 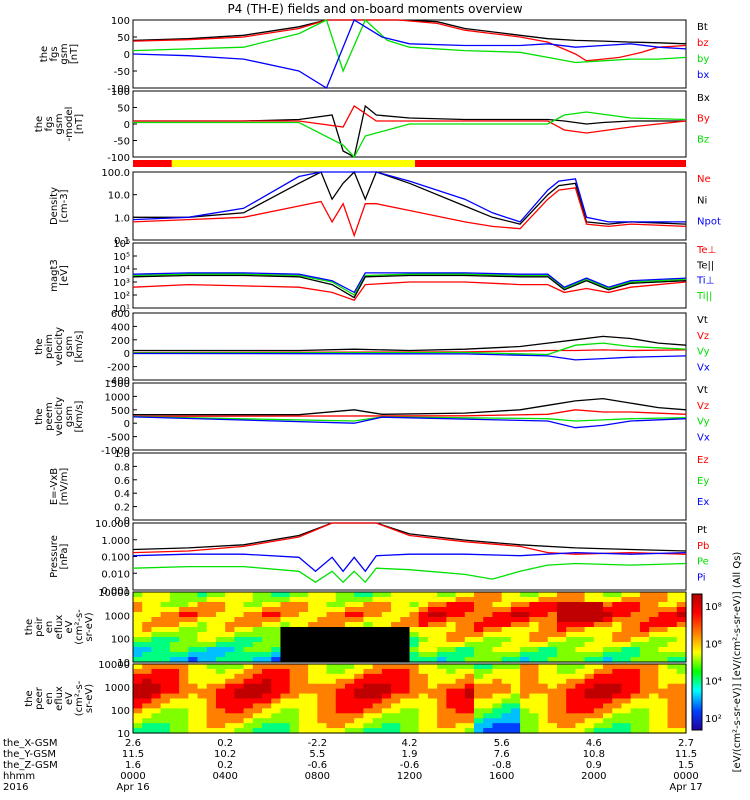 I want to click on y-tick-label: 10⁵, so click(x=121, y=257).